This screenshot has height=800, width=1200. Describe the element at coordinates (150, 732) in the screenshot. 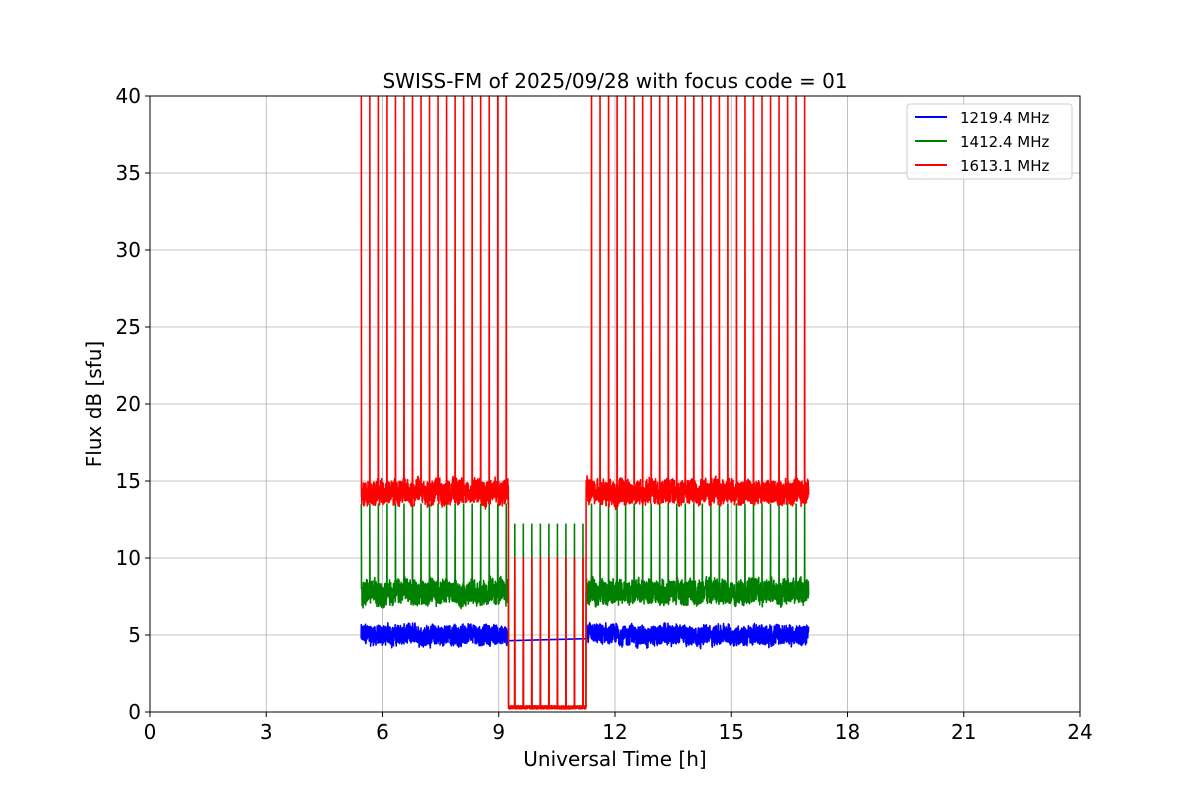

I see `x-tick-label: 0` at that location.